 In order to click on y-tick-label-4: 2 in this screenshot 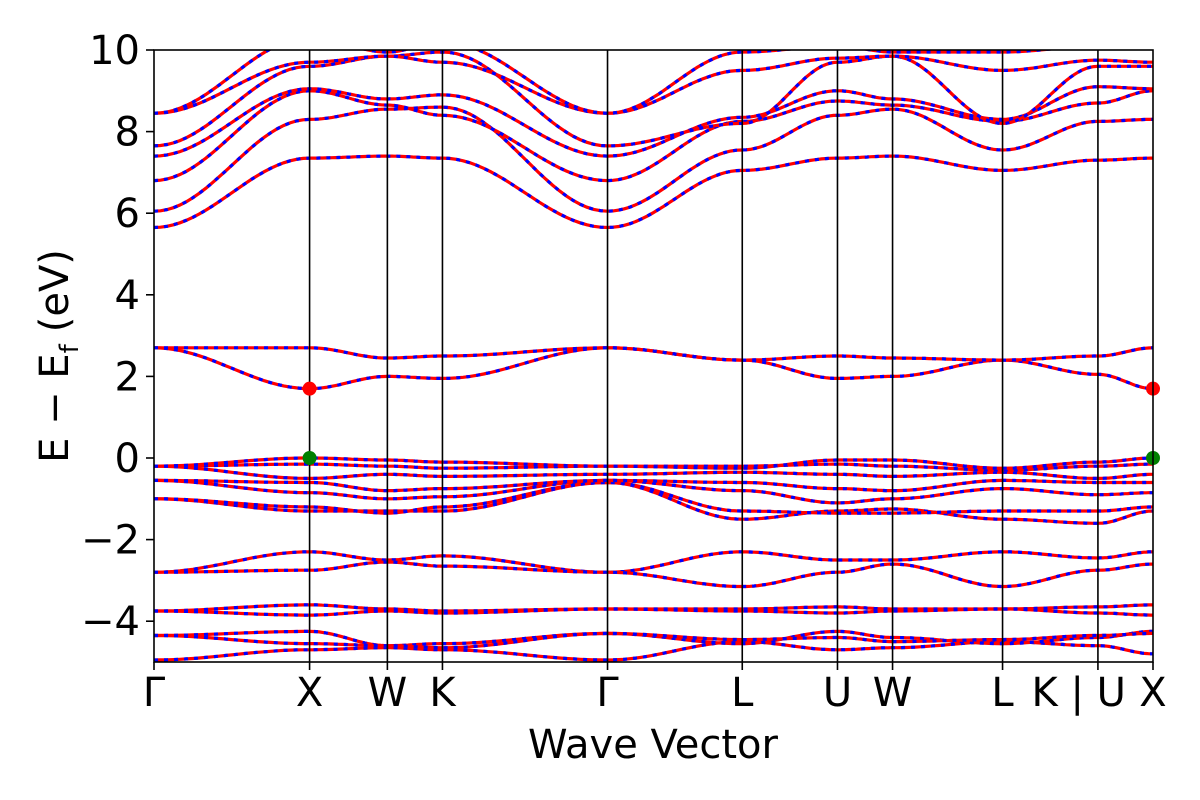, I will do `click(127, 377)`.